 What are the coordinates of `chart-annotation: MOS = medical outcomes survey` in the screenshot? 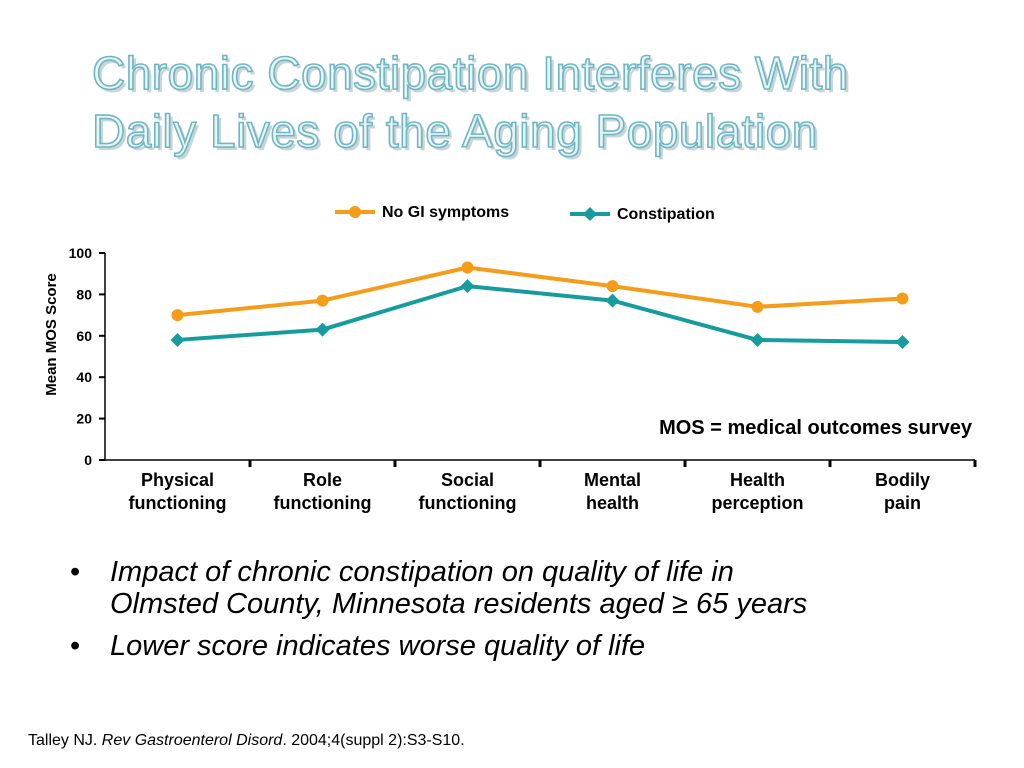 It's located at (816, 428).